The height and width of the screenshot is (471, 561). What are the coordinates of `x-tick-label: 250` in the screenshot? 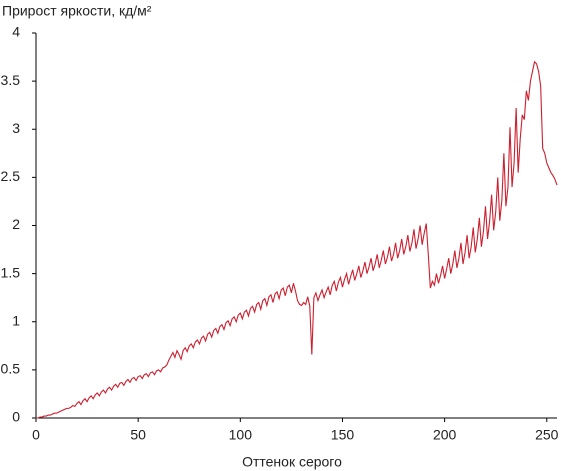 It's located at (547, 435).